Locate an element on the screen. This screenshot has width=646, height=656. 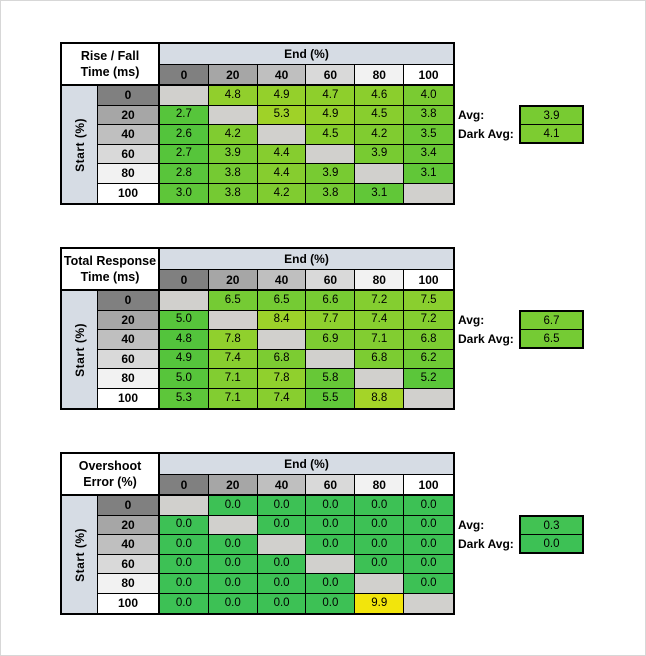
data-cell: 5.5 is located at coordinates (331, 398).